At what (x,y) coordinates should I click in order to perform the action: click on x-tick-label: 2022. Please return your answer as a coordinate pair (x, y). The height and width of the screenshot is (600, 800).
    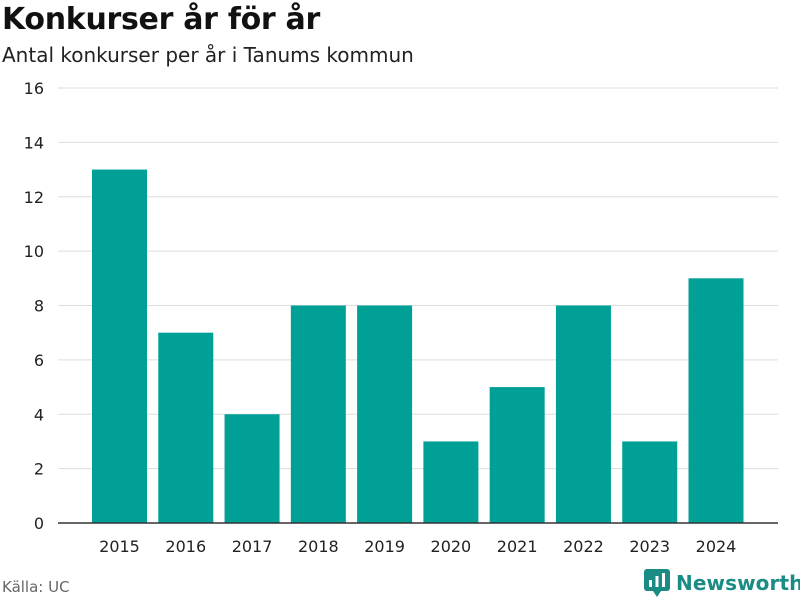
    Looking at the image, I should click on (583, 546).